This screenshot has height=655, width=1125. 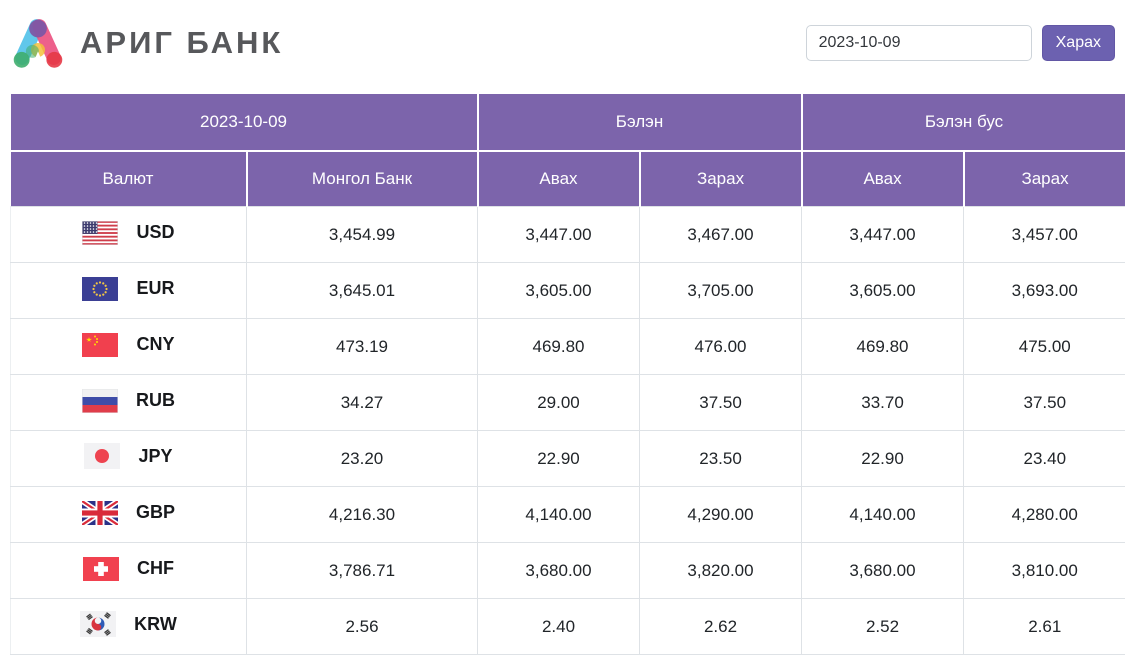 What do you see at coordinates (362, 571) in the screenshot?
I see `rate-value: 3,786.71` at bounding box center [362, 571].